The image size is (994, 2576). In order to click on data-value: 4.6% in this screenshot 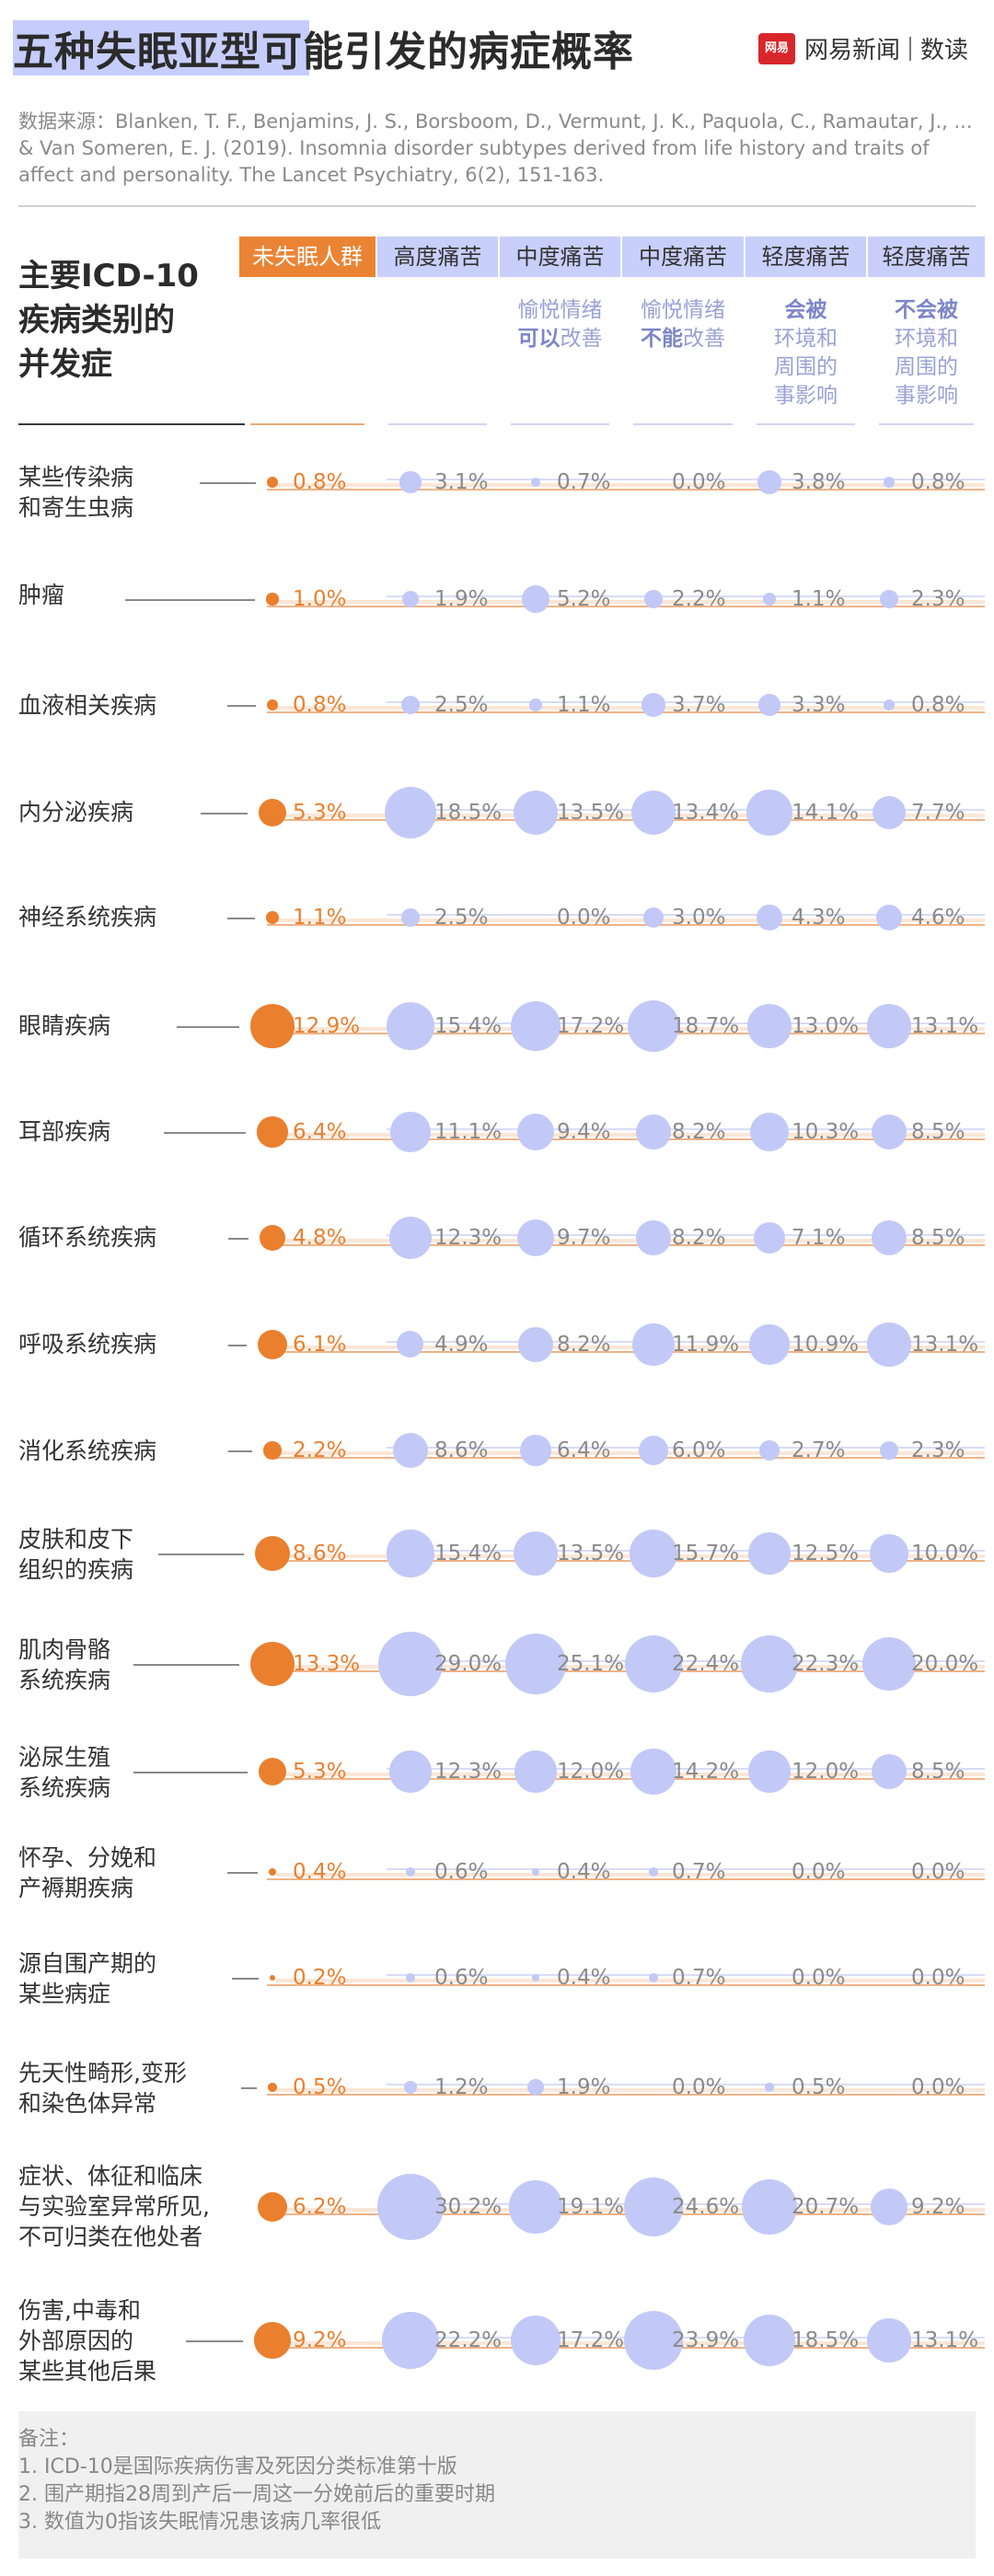, I will do `click(938, 918)`.